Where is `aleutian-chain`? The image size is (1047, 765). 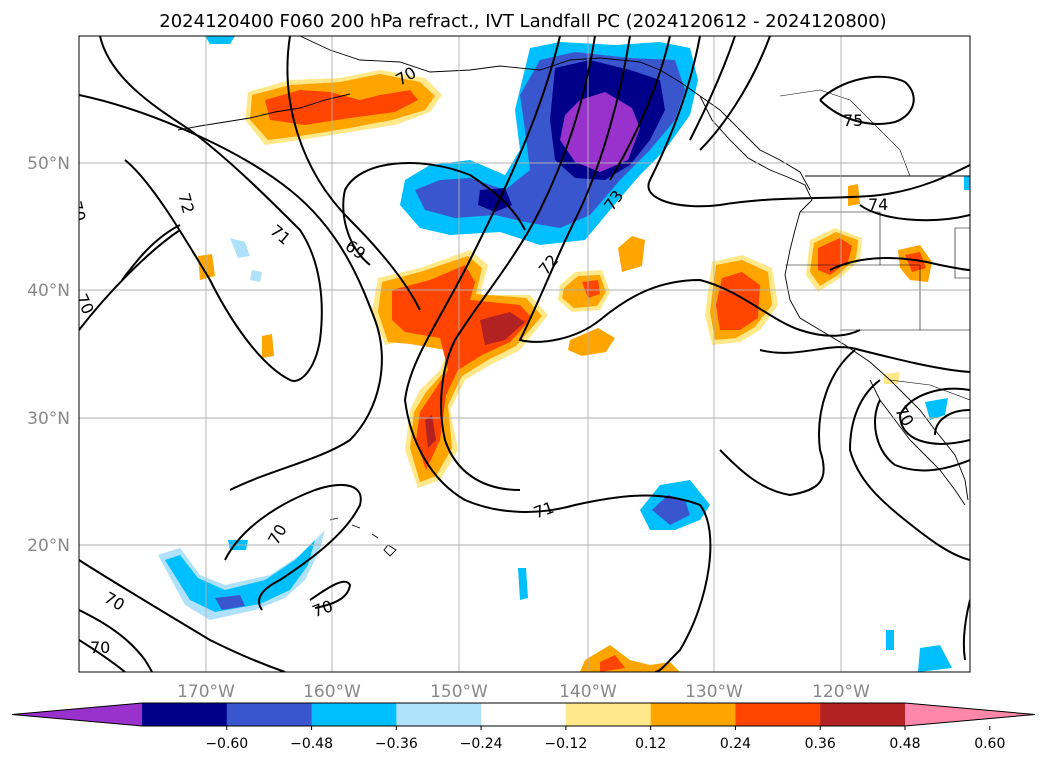 aleutian-chain is located at coordinates (264, 112).